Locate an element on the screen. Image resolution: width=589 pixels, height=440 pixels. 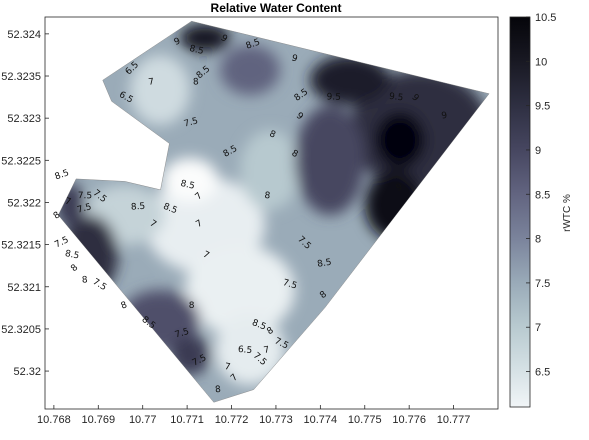
colorbar-tick-label: 10.5 is located at coordinates (545, 18).